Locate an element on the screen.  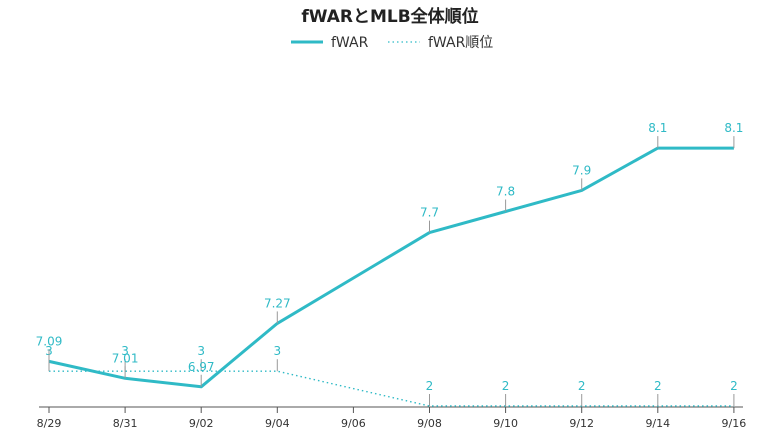
fwar-data-label: 7.09 is located at coordinates (49, 341).